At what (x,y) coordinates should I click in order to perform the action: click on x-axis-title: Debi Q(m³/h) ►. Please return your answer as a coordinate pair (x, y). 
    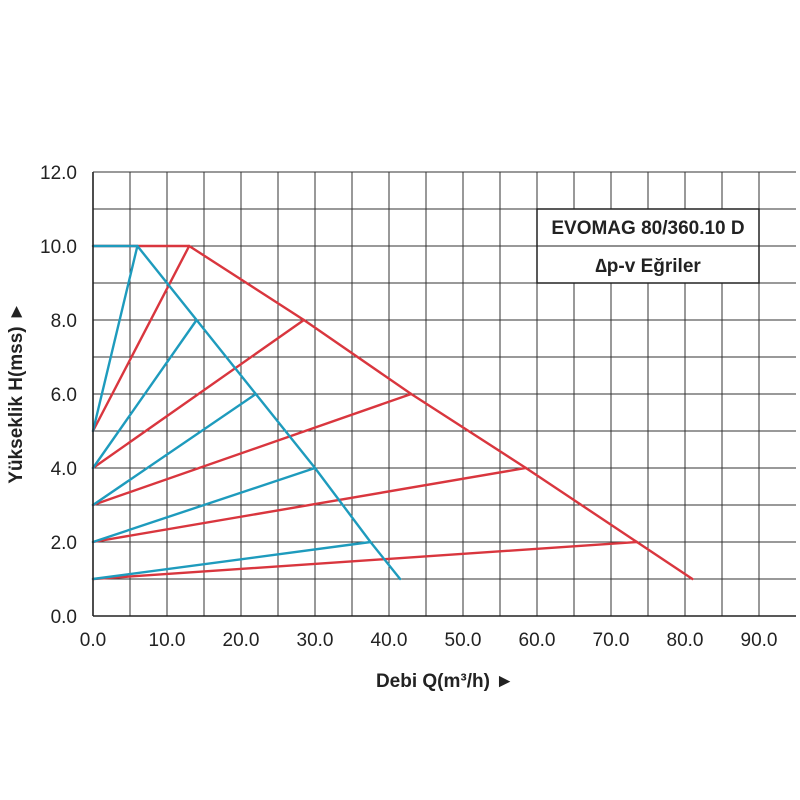
    Looking at the image, I should click on (445, 681).